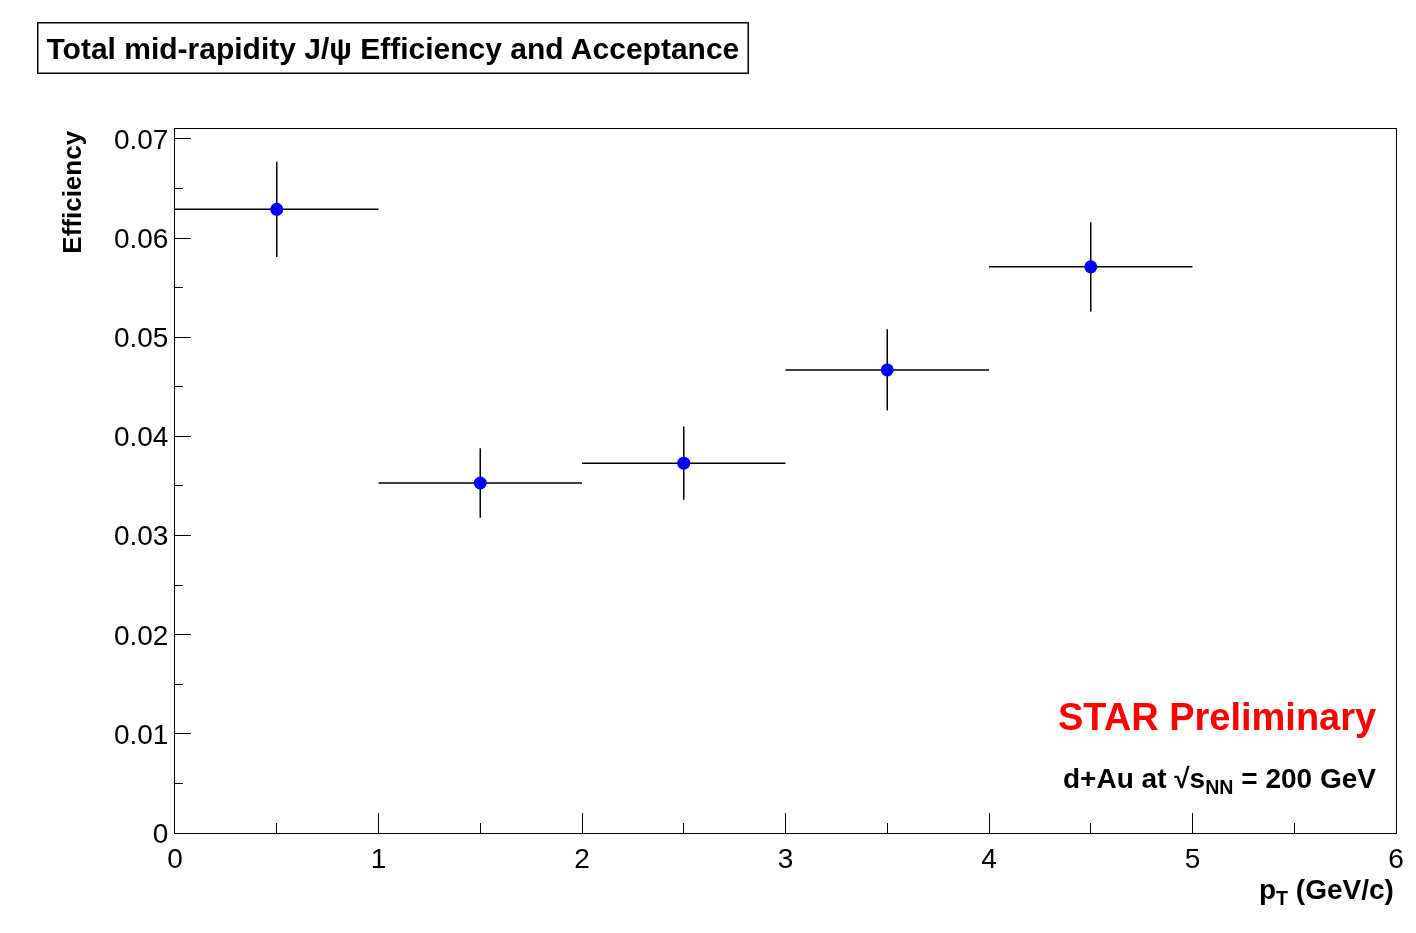  I want to click on x-tick-label: 6, so click(1396, 858).